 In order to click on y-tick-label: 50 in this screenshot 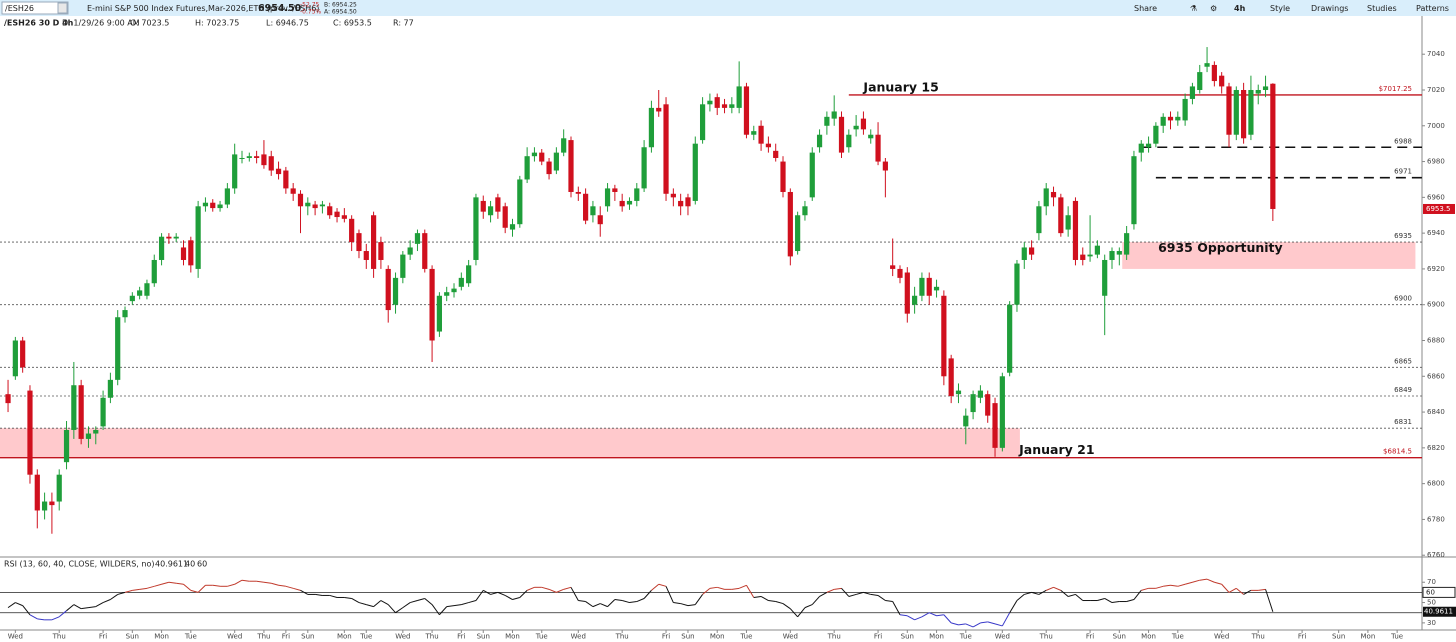, I will do `click(1431, 603)`.